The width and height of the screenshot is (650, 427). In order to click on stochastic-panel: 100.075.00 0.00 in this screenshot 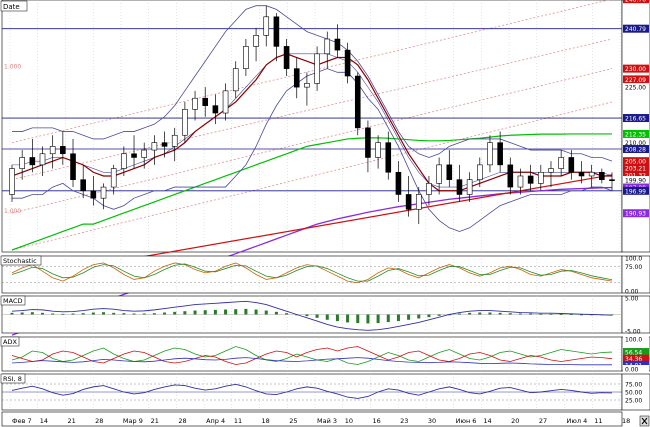, I will do `click(325, 275)`.